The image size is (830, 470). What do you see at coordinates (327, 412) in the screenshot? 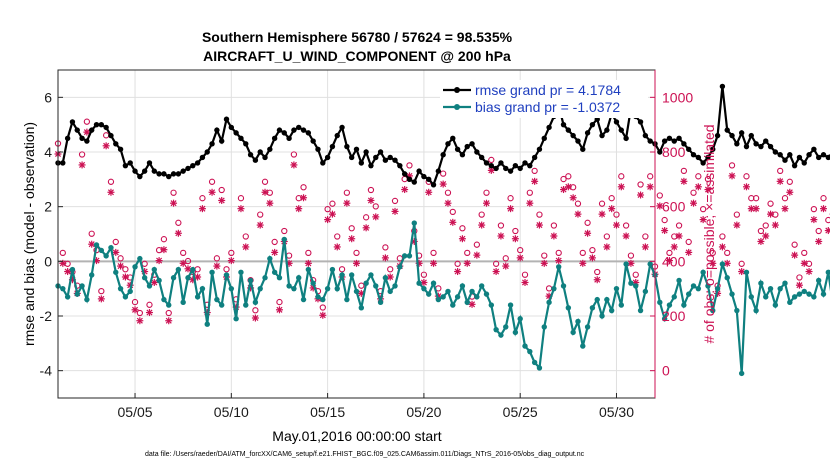
I see `x-tick-label: 05/15` at bounding box center [327, 412].